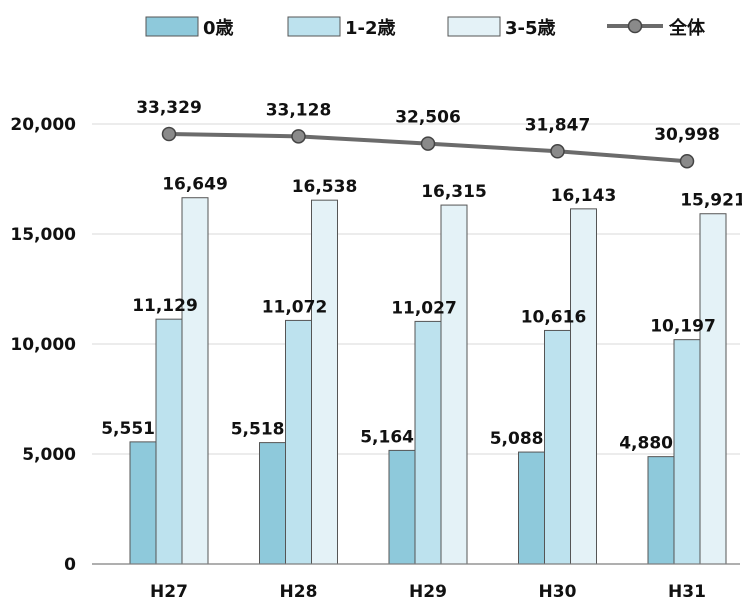 The image size is (742, 605). I want to click on data-label: 16,143, so click(584, 196).